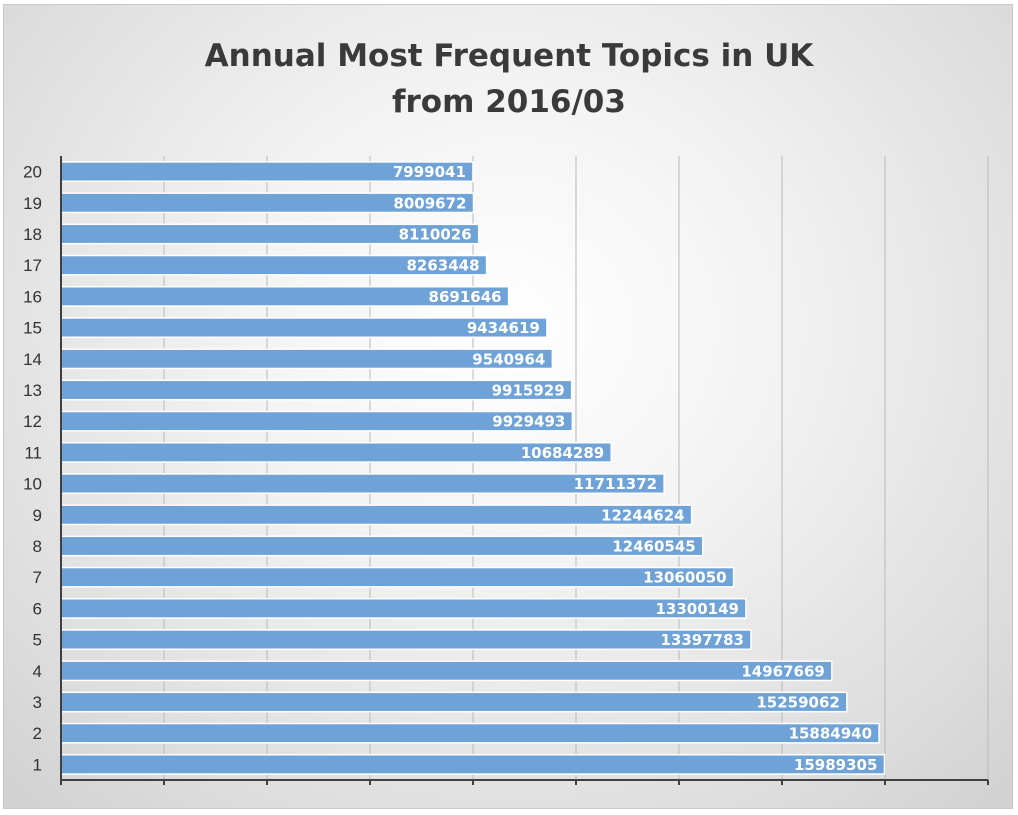 Image resolution: width=1018 pixels, height=815 pixels. Describe the element at coordinates (32, 234) in the screenshot. I see `y-tick-label: 18` at that location.